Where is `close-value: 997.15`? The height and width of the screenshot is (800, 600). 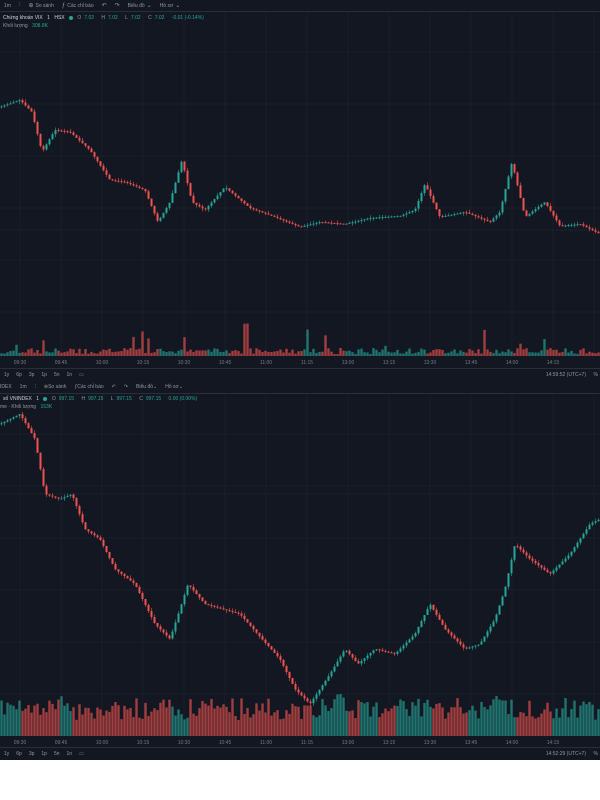
close-value: 997.15 is located at coordinates (153, 399).